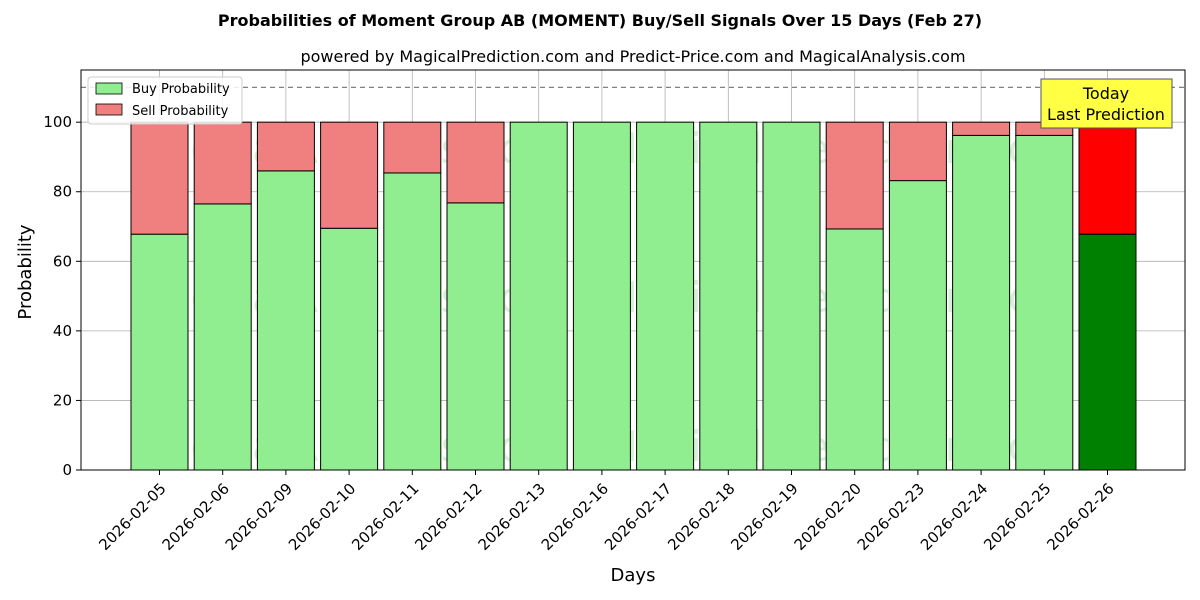 Image resolution: width=1200 pixels, height=600 pixels. Describe the element at coordinates (57, 122) in the screenshot. I see `y-tick-label-100: 100` at that location.